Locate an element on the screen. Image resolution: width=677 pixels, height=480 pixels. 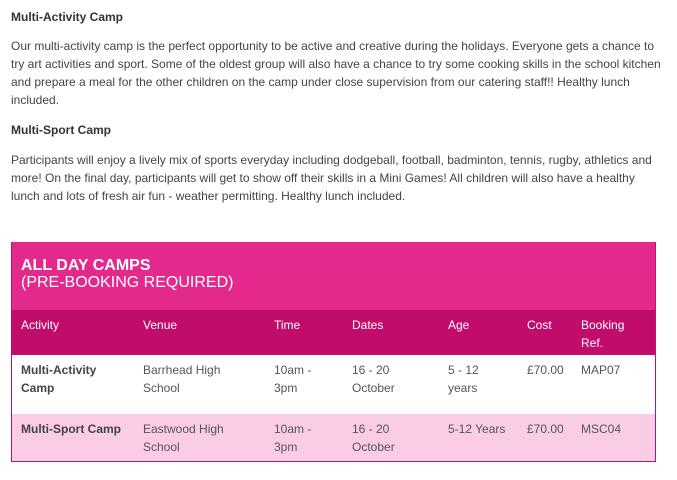
cell-venue: Barrhead High School is located at coordinates (199, 384).